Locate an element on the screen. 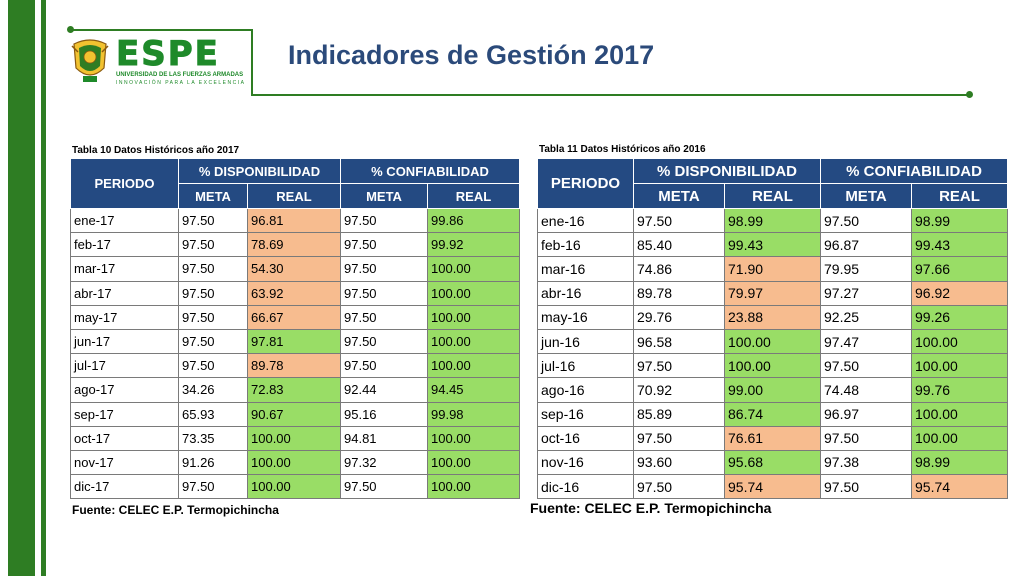  conf-real-cell: 99.98 is located at coordinates (473, 414).